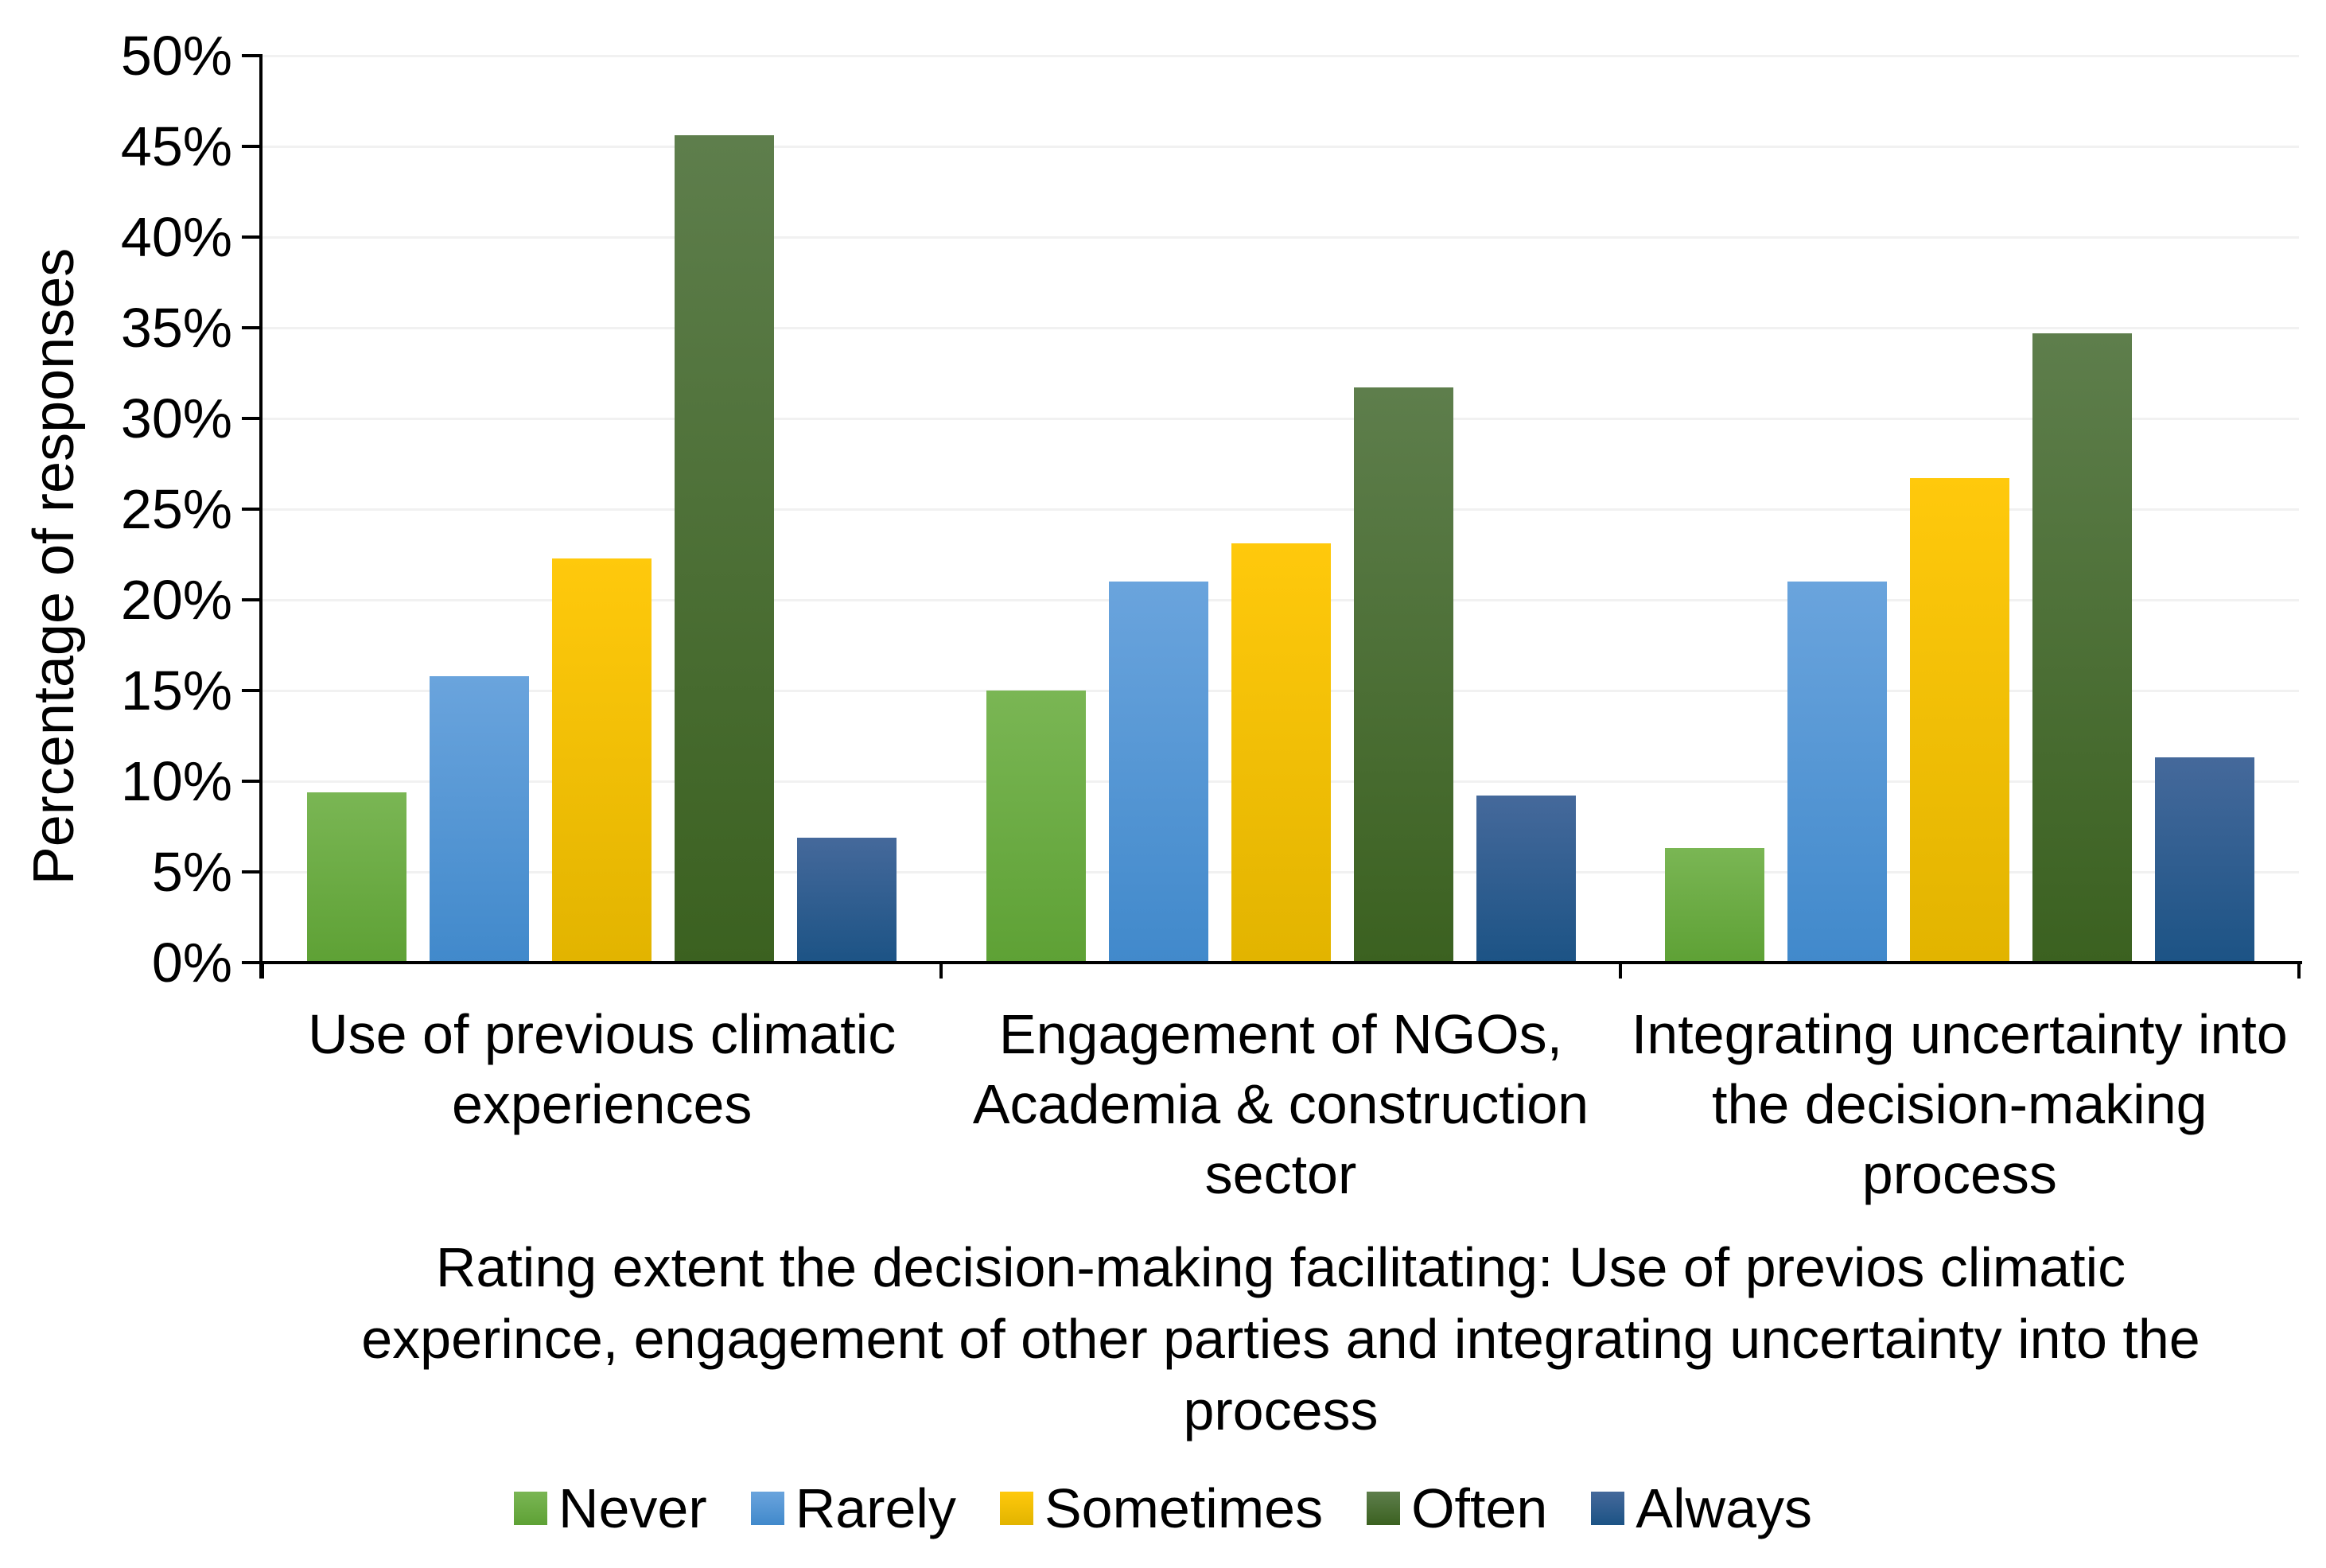  I want to click on bar-never-group3, so click(1714, 905).